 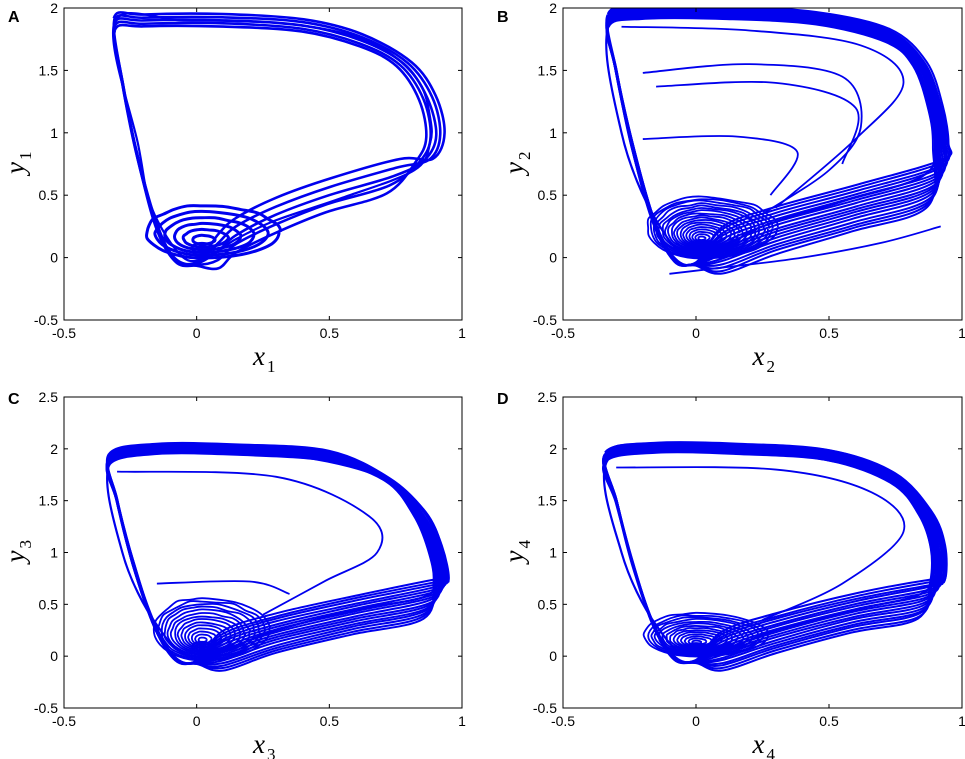 What do you see at coordinates (524, 156) in the screenshot?
I see `y-axis-label-subscript: 2` at bounding box center [524, 156].